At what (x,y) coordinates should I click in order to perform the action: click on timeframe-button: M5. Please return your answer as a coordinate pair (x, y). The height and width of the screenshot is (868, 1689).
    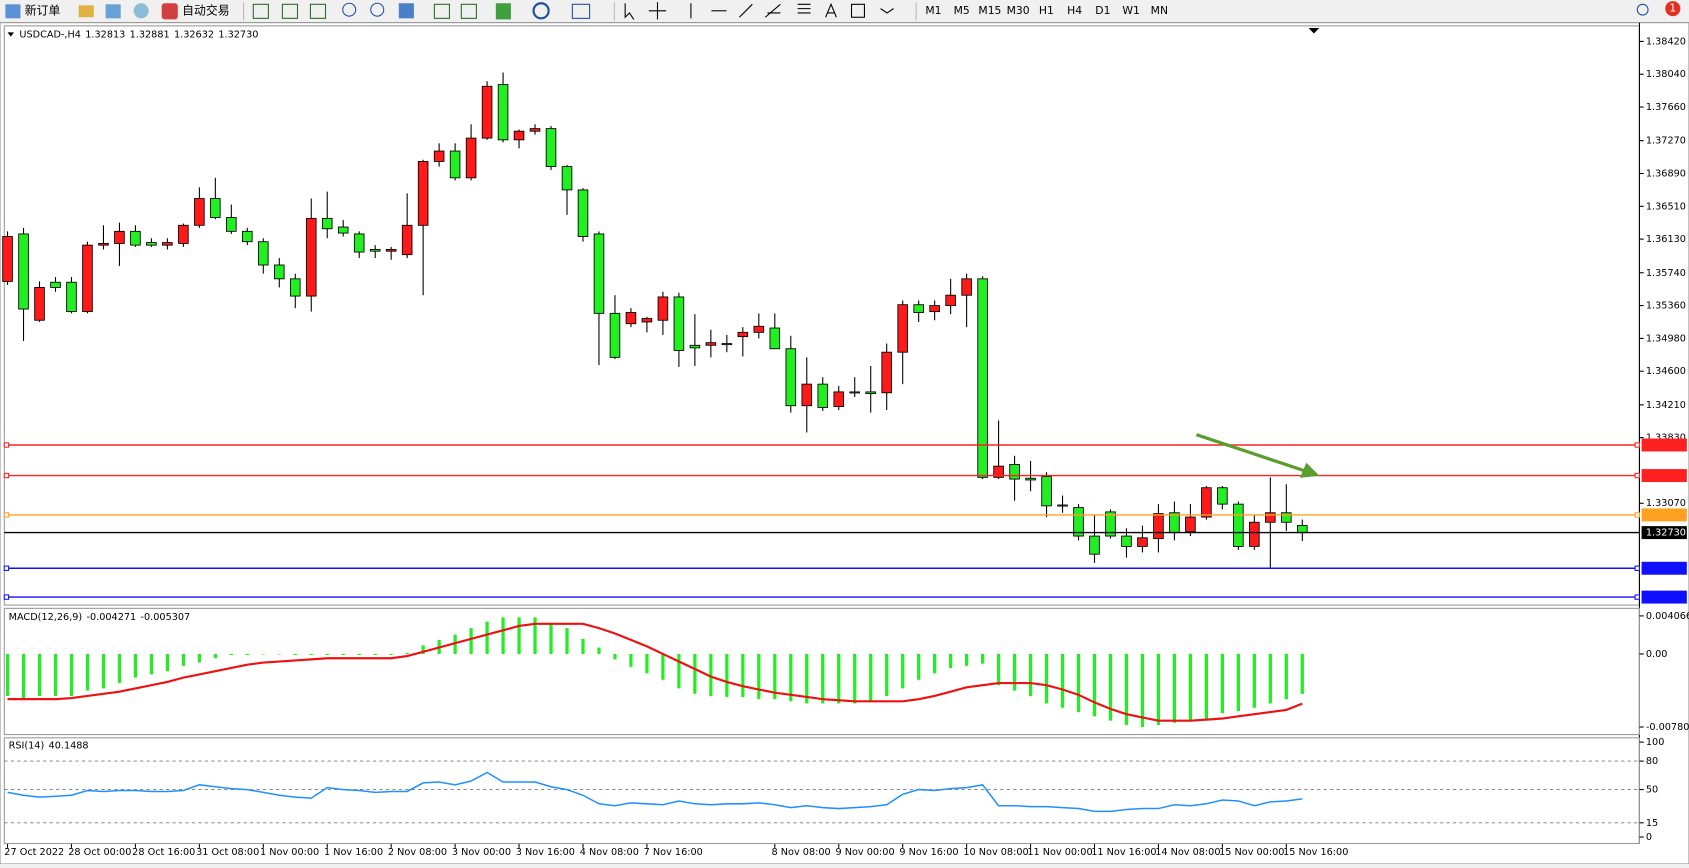
    Looking at the image, I should click on (962, 10).